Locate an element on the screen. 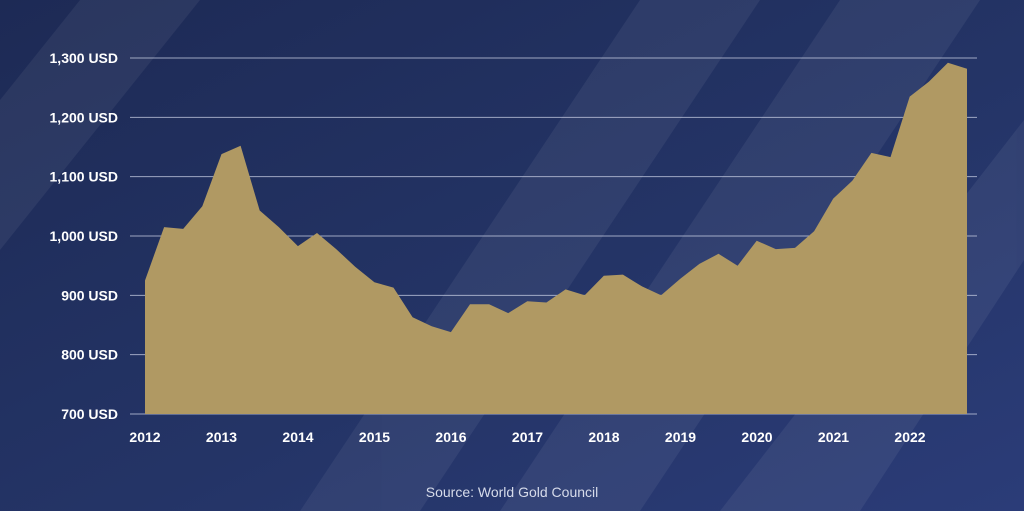 This screenshot has height=511, width=1024. x-tick-label: 2015 is located at coordinates (374, 437).